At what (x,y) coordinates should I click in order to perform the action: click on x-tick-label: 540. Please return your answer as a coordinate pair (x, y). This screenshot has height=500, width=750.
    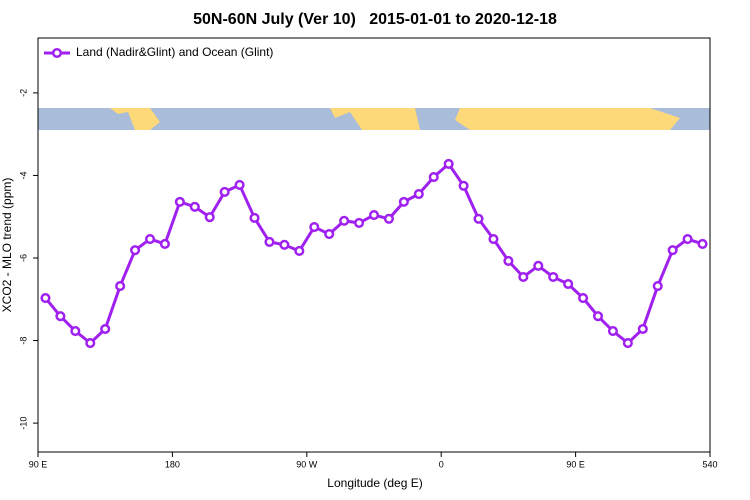
    Looking at the image, I should click on (709, 464).